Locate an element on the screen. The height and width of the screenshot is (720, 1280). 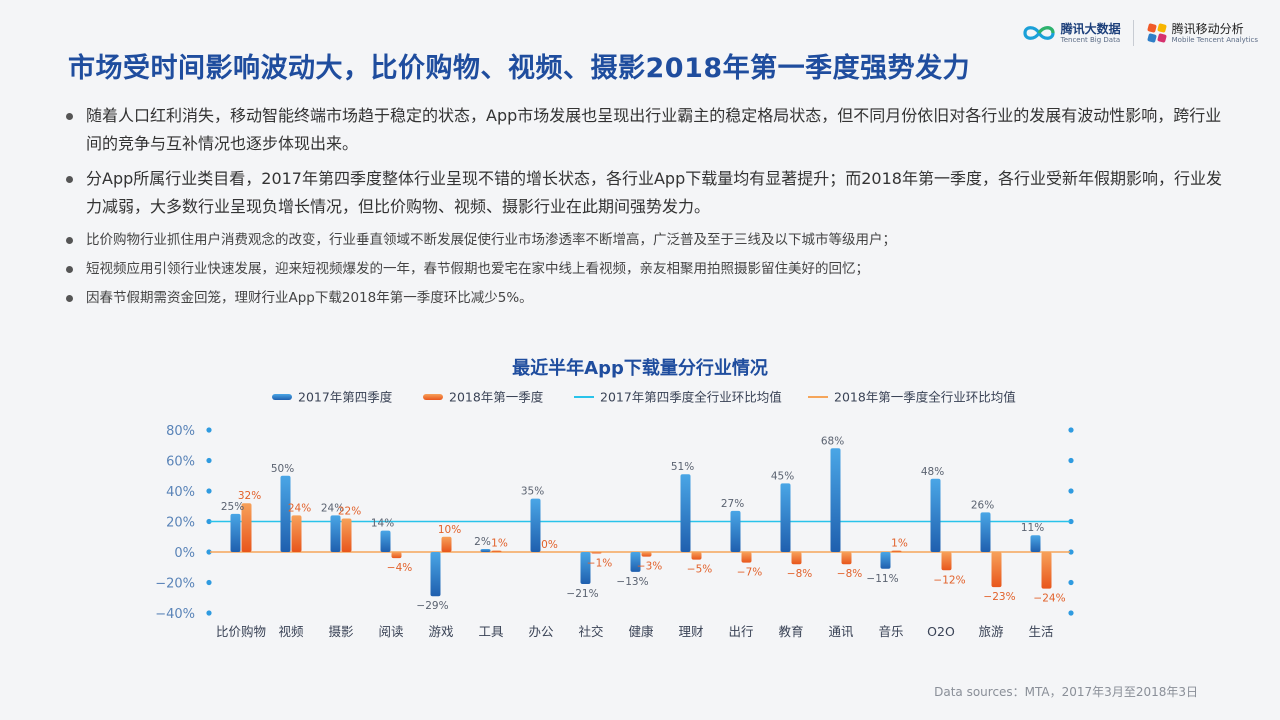
x-category-label: 工具 is located at coordinates (491, 631).